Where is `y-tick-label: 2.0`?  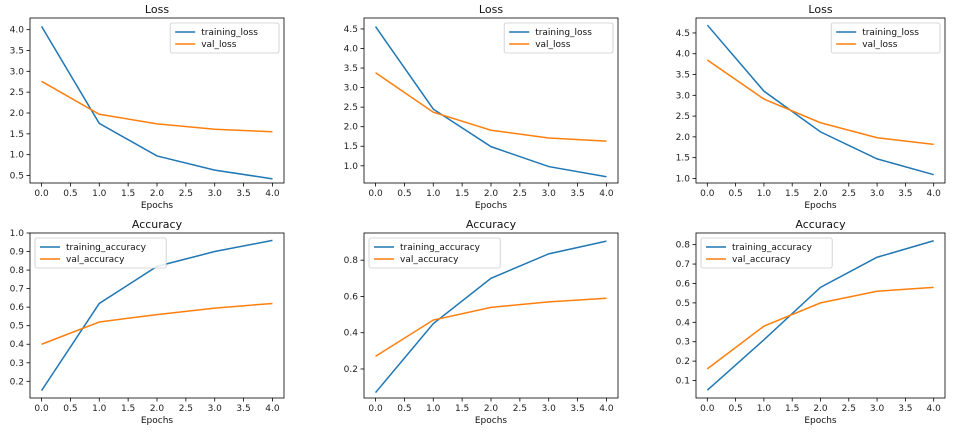 y-tick-label: 2.0 is located at coordinates (683, 138).